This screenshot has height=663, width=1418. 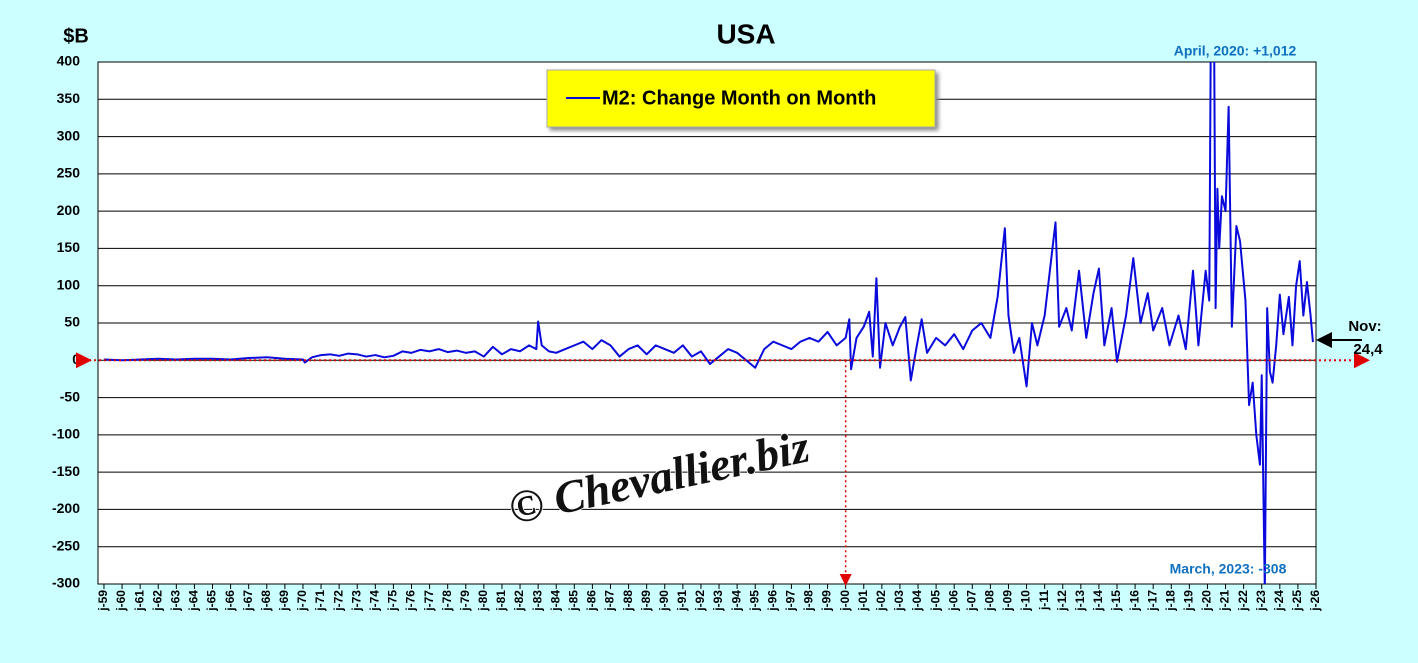 I want to click on x-tick-label: j-70, so click(x=302, y=601).